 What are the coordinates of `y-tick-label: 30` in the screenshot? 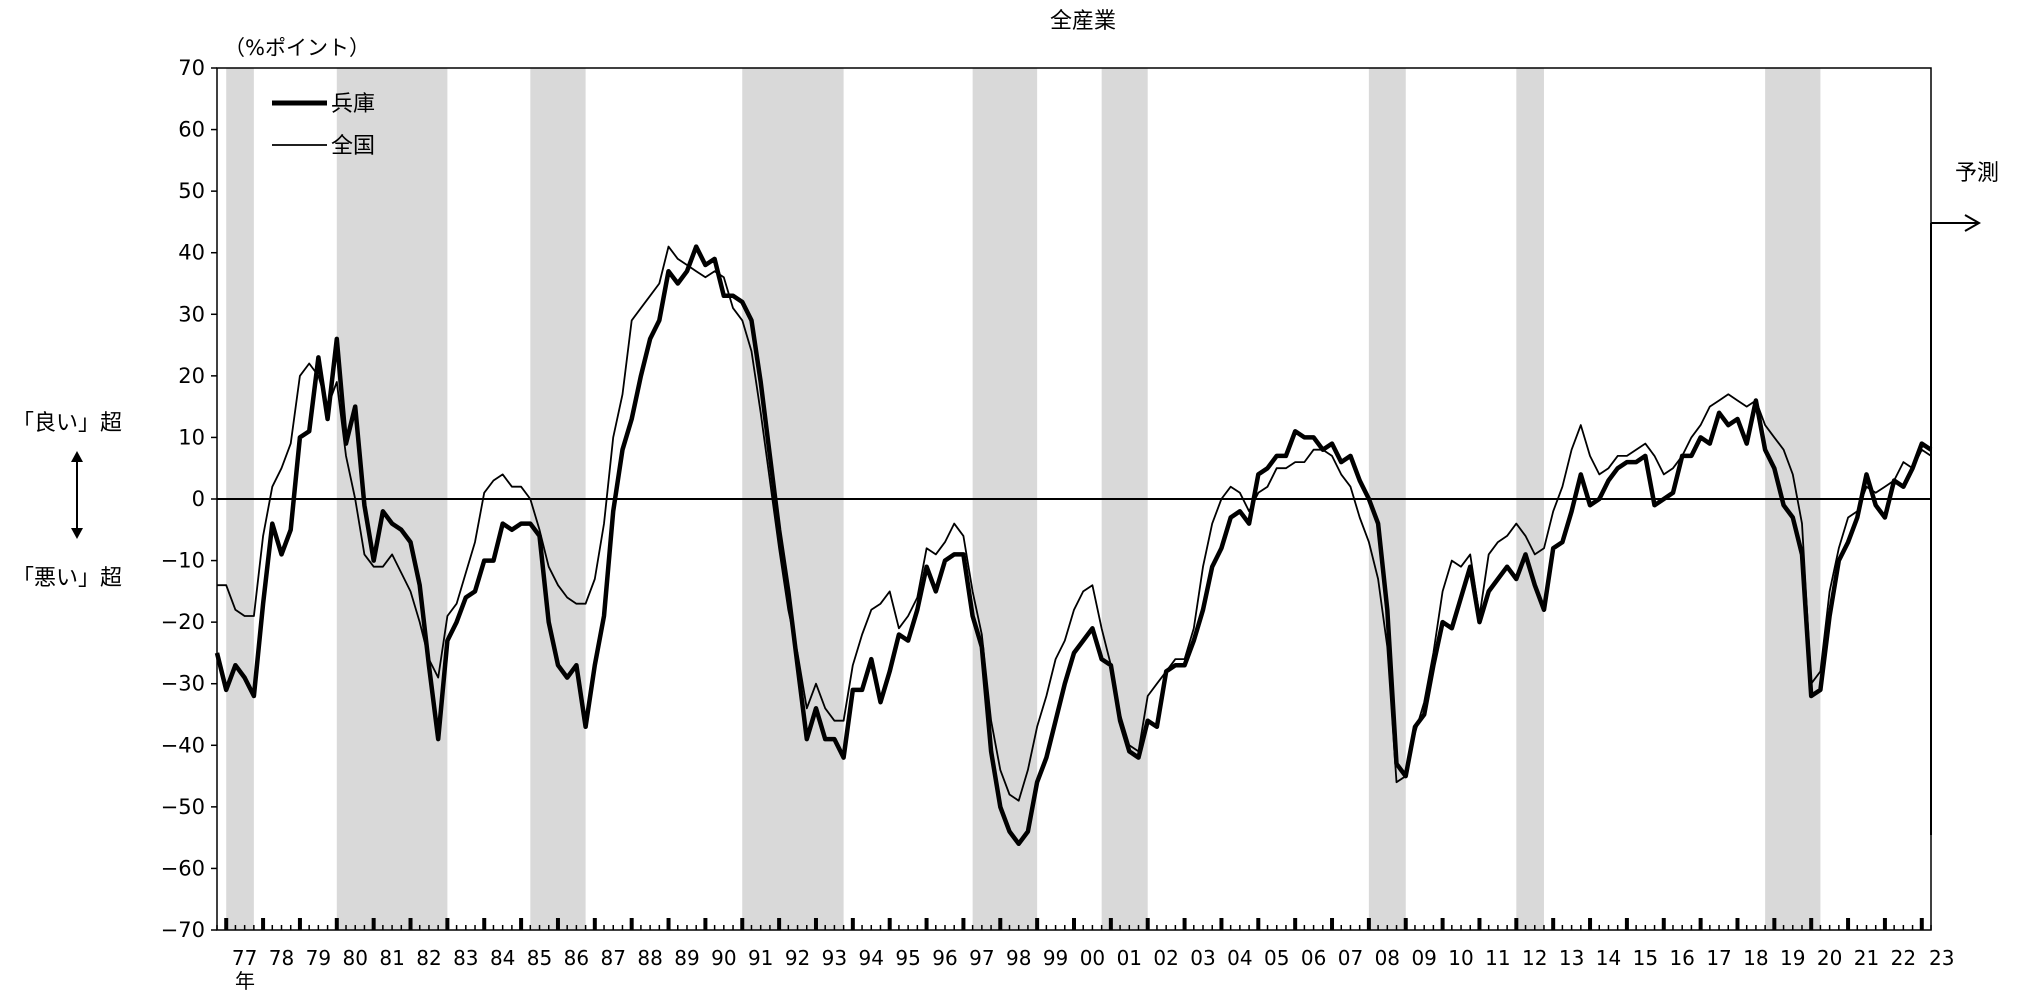 It's located at (191, 314).